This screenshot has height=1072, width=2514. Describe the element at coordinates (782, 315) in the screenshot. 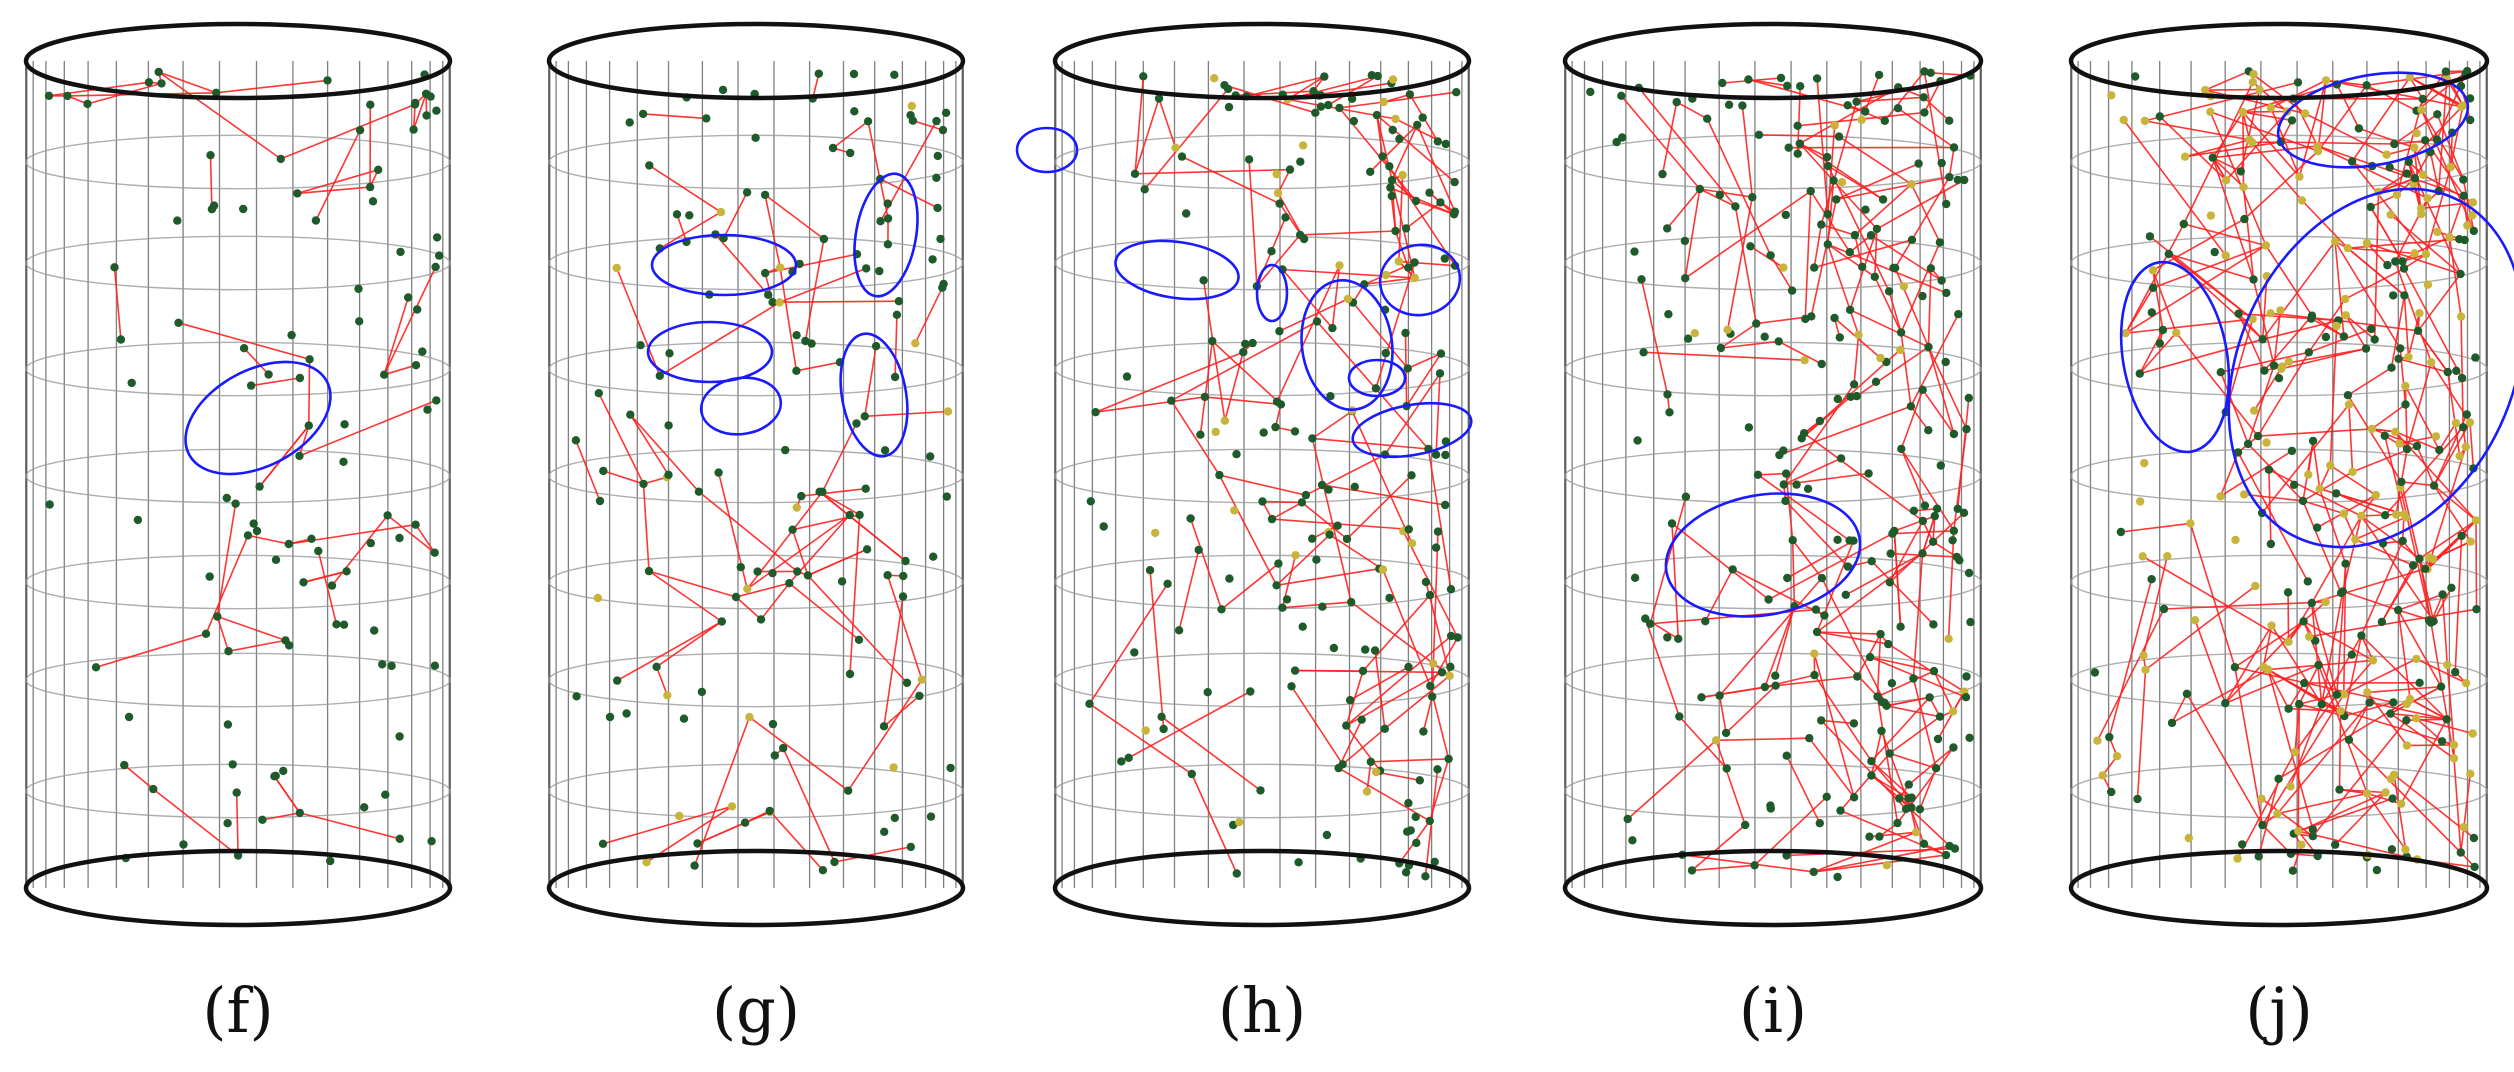

I see `cluster-layer` at that location.